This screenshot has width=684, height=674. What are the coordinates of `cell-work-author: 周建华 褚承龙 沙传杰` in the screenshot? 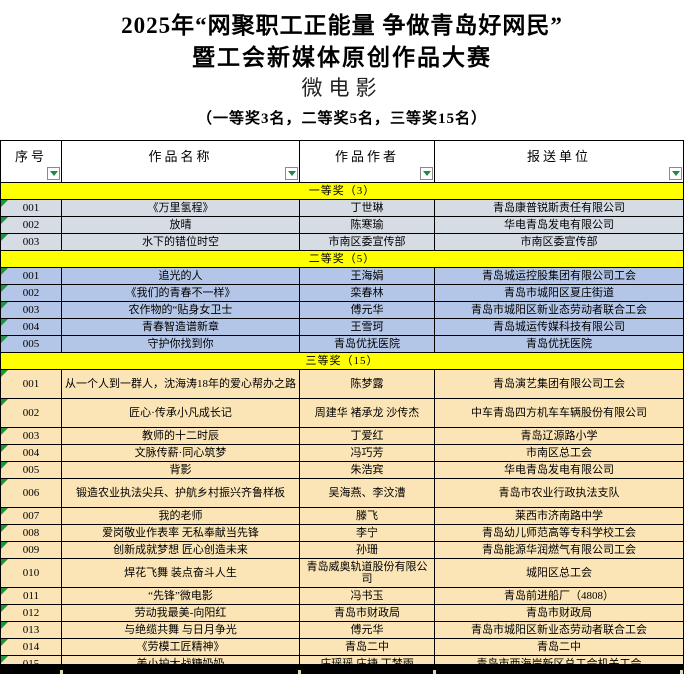 It's located at (367, 413).